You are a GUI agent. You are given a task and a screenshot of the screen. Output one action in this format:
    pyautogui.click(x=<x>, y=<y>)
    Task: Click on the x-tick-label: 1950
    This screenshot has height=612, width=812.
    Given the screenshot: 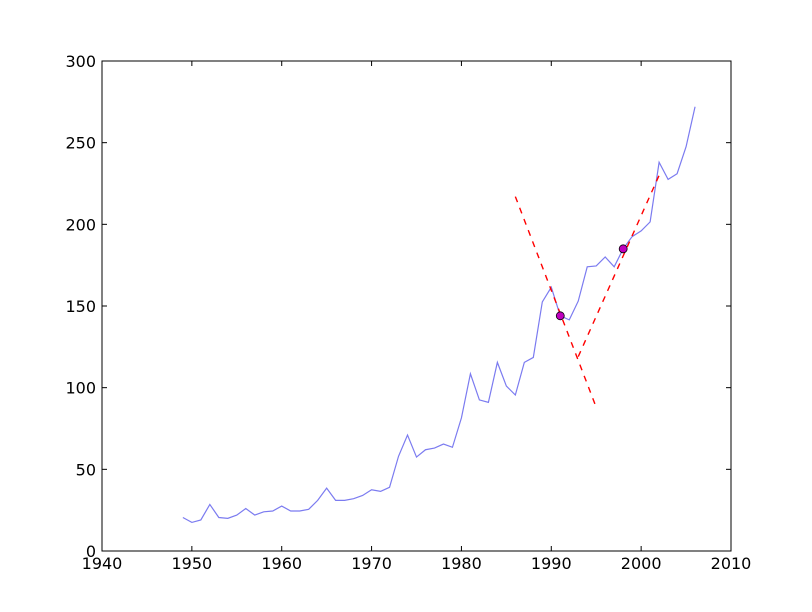 What is the action you would take?
    pyautogui.click(x=191, y=563)
    